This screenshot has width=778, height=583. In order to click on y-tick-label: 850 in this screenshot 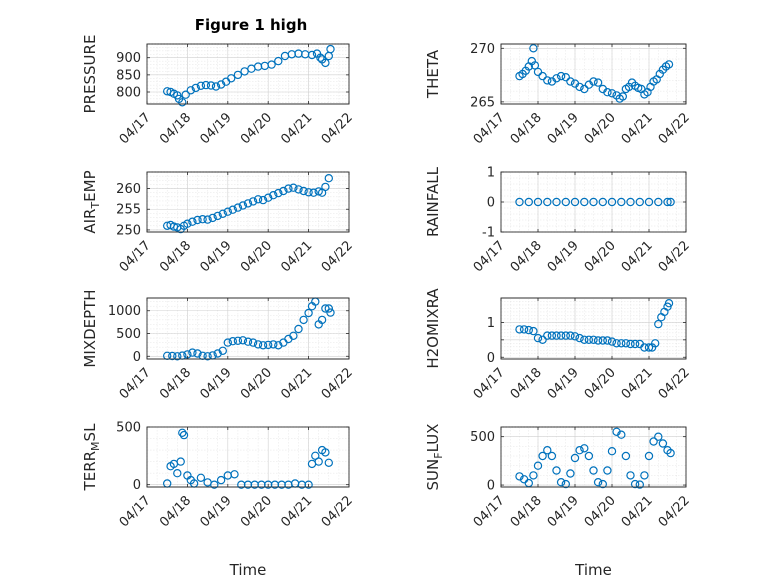, I will do `click(128, 75)`.